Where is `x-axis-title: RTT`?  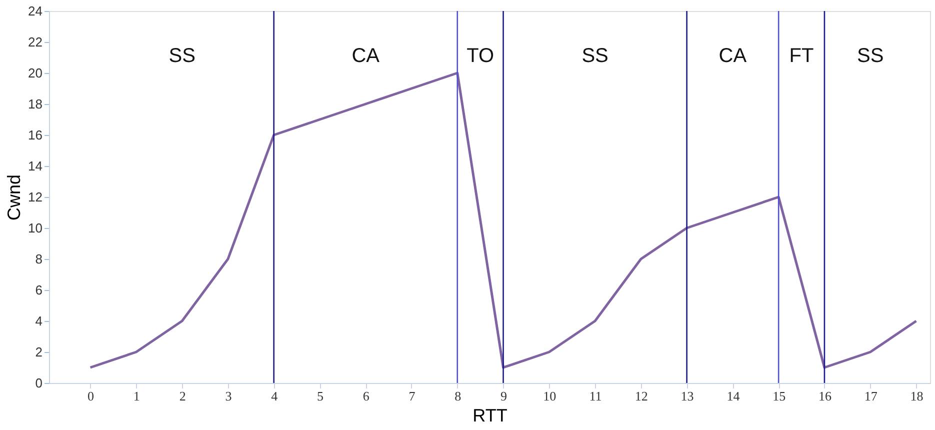 x-axis-title: RTT is located at coordinates (490, 416).